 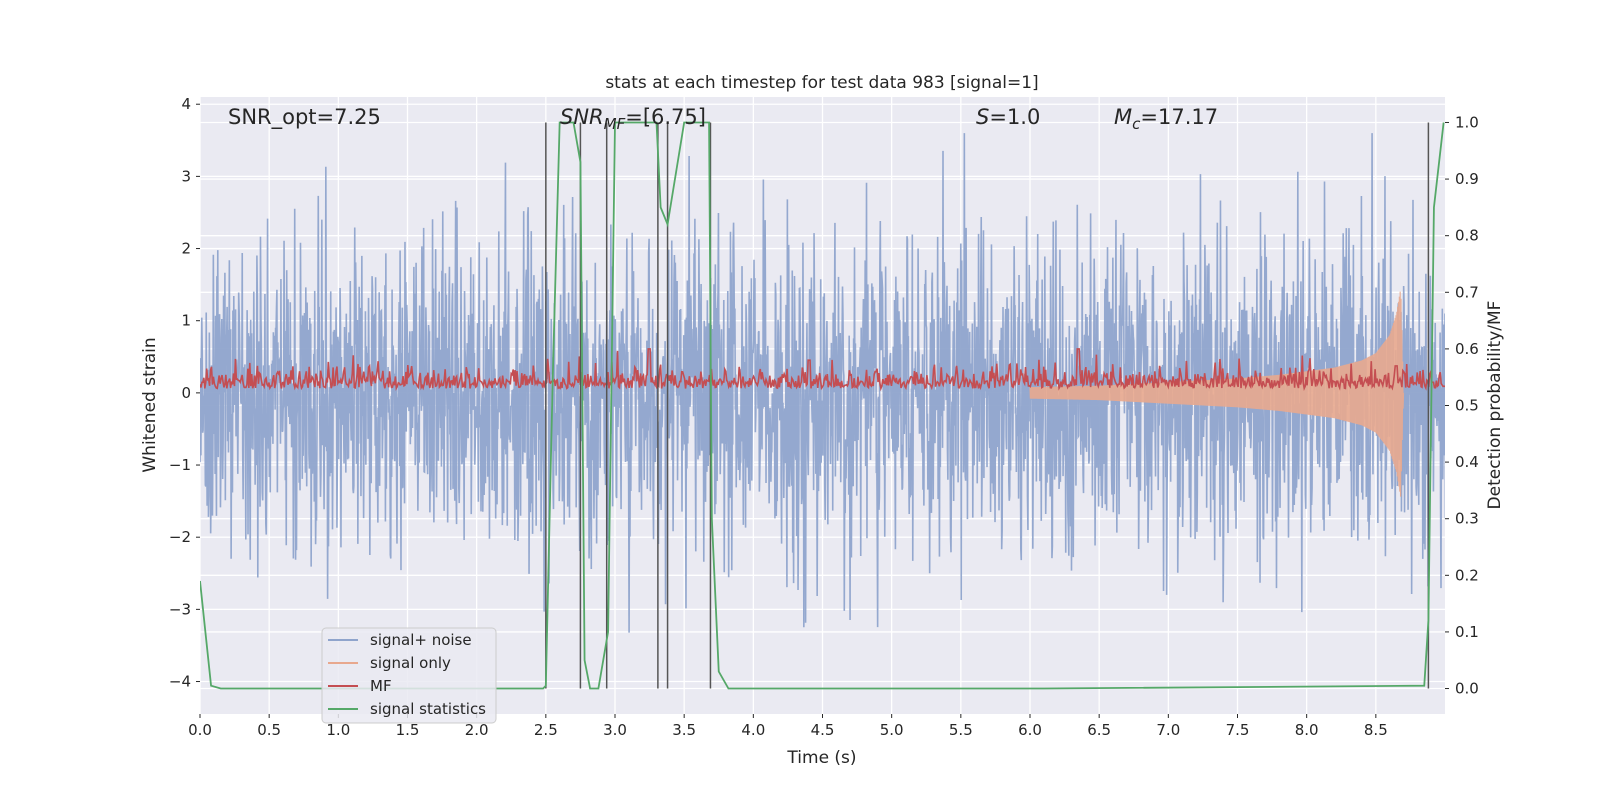 What do you see at coordinates (186, 321) in the screenshot?
I see `y-tick-label-5: 1` at bounding box center [186, 321].